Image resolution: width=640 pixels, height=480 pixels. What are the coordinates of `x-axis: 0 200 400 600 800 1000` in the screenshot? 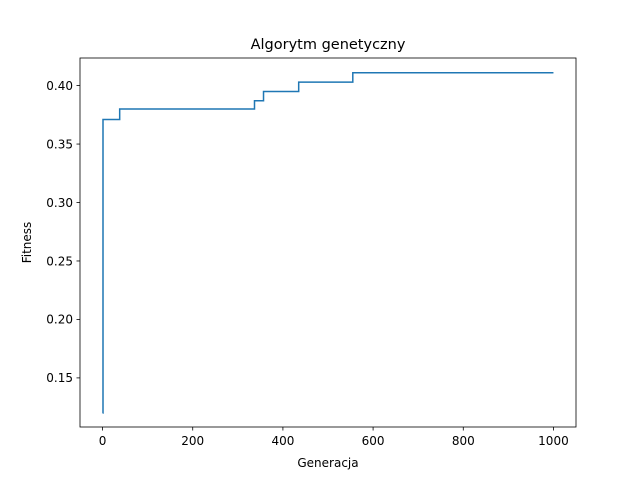 It's located at (334, 437).